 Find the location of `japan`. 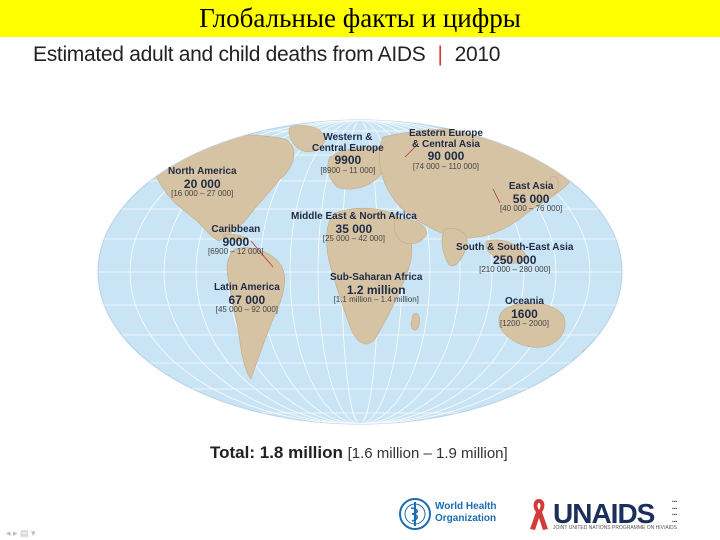

japan is located at coordinates (553, 185).